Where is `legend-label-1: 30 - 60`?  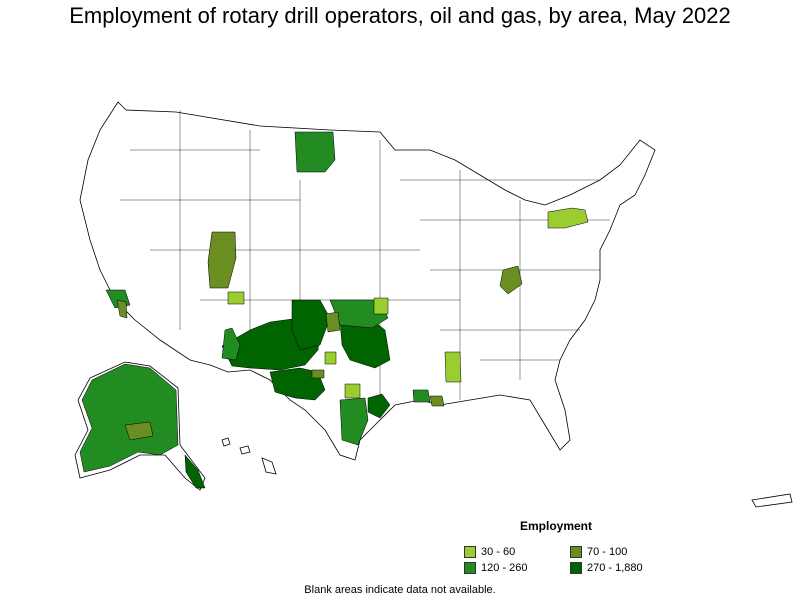
legend-label-1: 30 - 60 is located at coordinates (498, 552).